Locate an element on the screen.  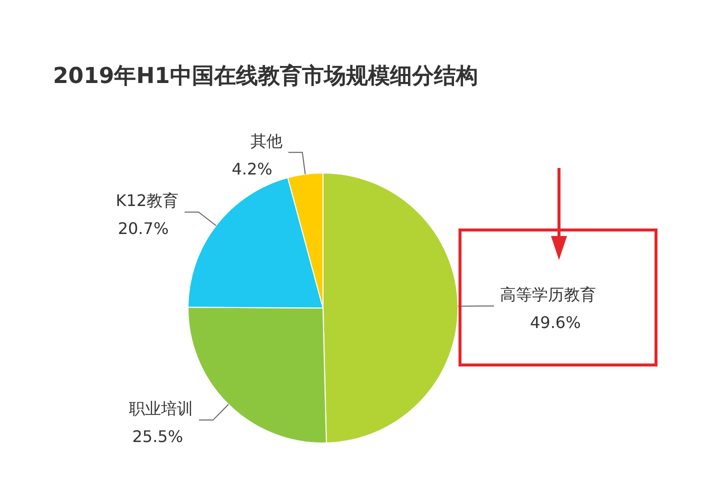
chart-title: 2019年H1中国在线教育市场规模细分结构 is located at coordinates (265, 76).